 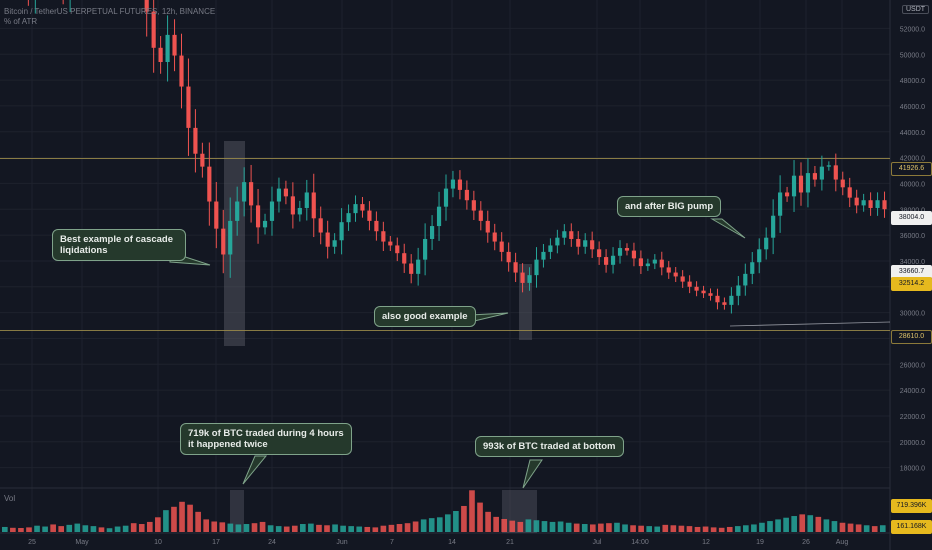 I want to click on y-tick-label: 38000.0, so click(x=912, y=210).